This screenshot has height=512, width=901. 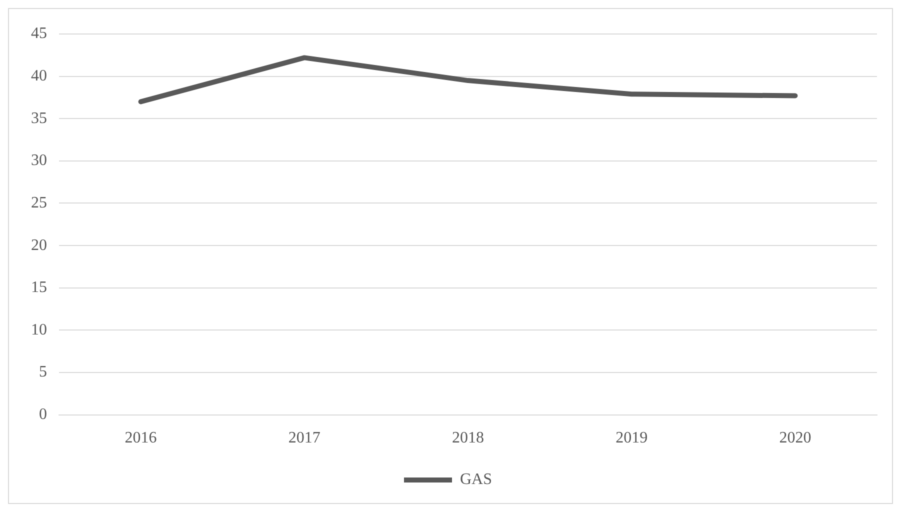 I want to click on x-tick-label: 2017, so click(x=304, y=438).